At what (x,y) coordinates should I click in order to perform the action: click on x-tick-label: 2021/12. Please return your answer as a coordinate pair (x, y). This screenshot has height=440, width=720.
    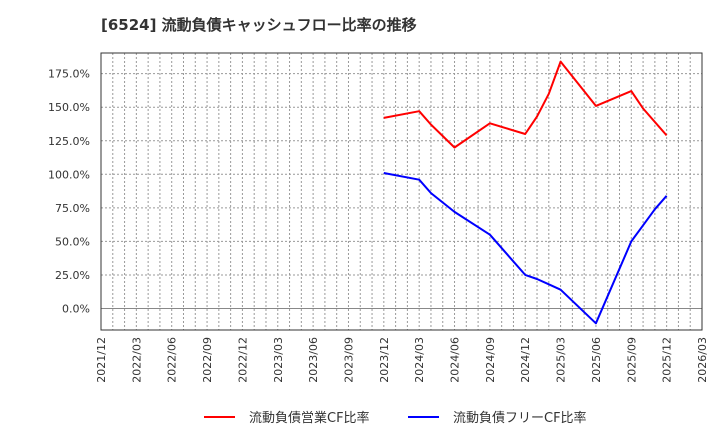
    Looking at the image, I should click on (101, 360).